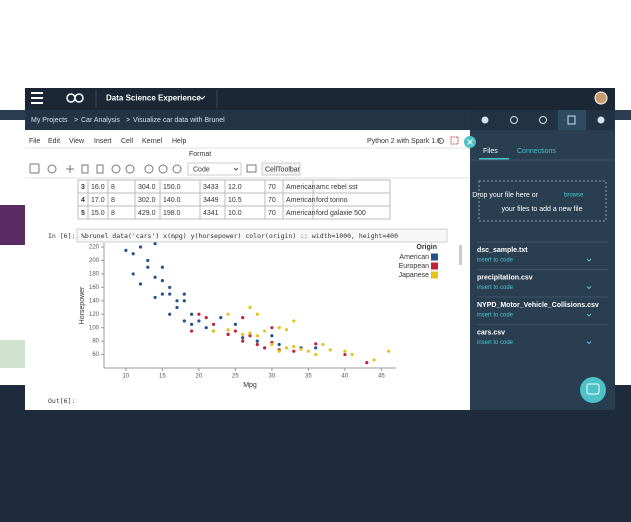 The height and width of the screenshot is (522, 631). What do you see at coordinates (153, 98) in the screenshot?
I see `product-name: Data Science Experience` at bounding box center [153, 98].